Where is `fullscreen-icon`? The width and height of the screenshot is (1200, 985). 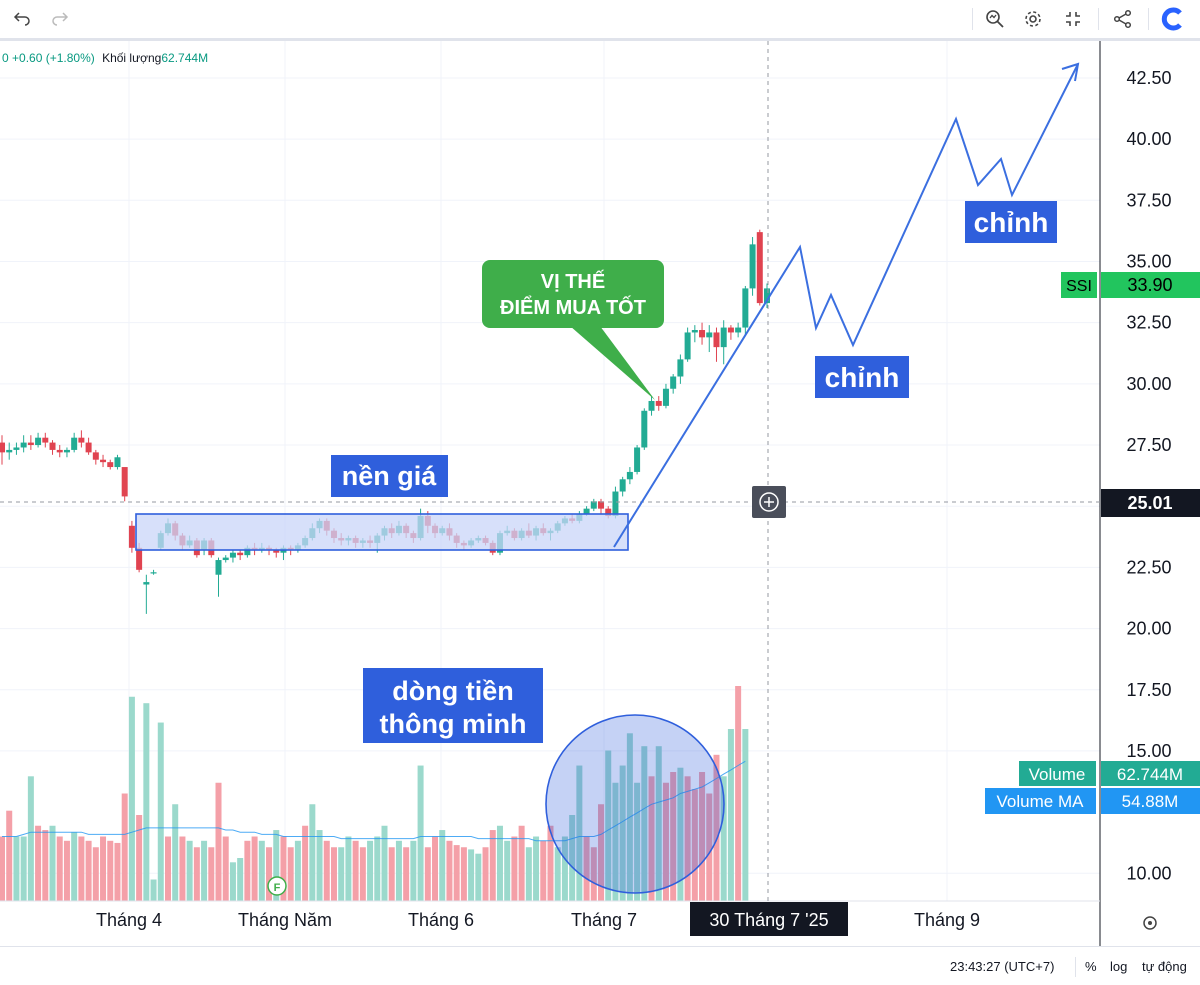
fullscreen-icon is located at coordinates (1073, 19).